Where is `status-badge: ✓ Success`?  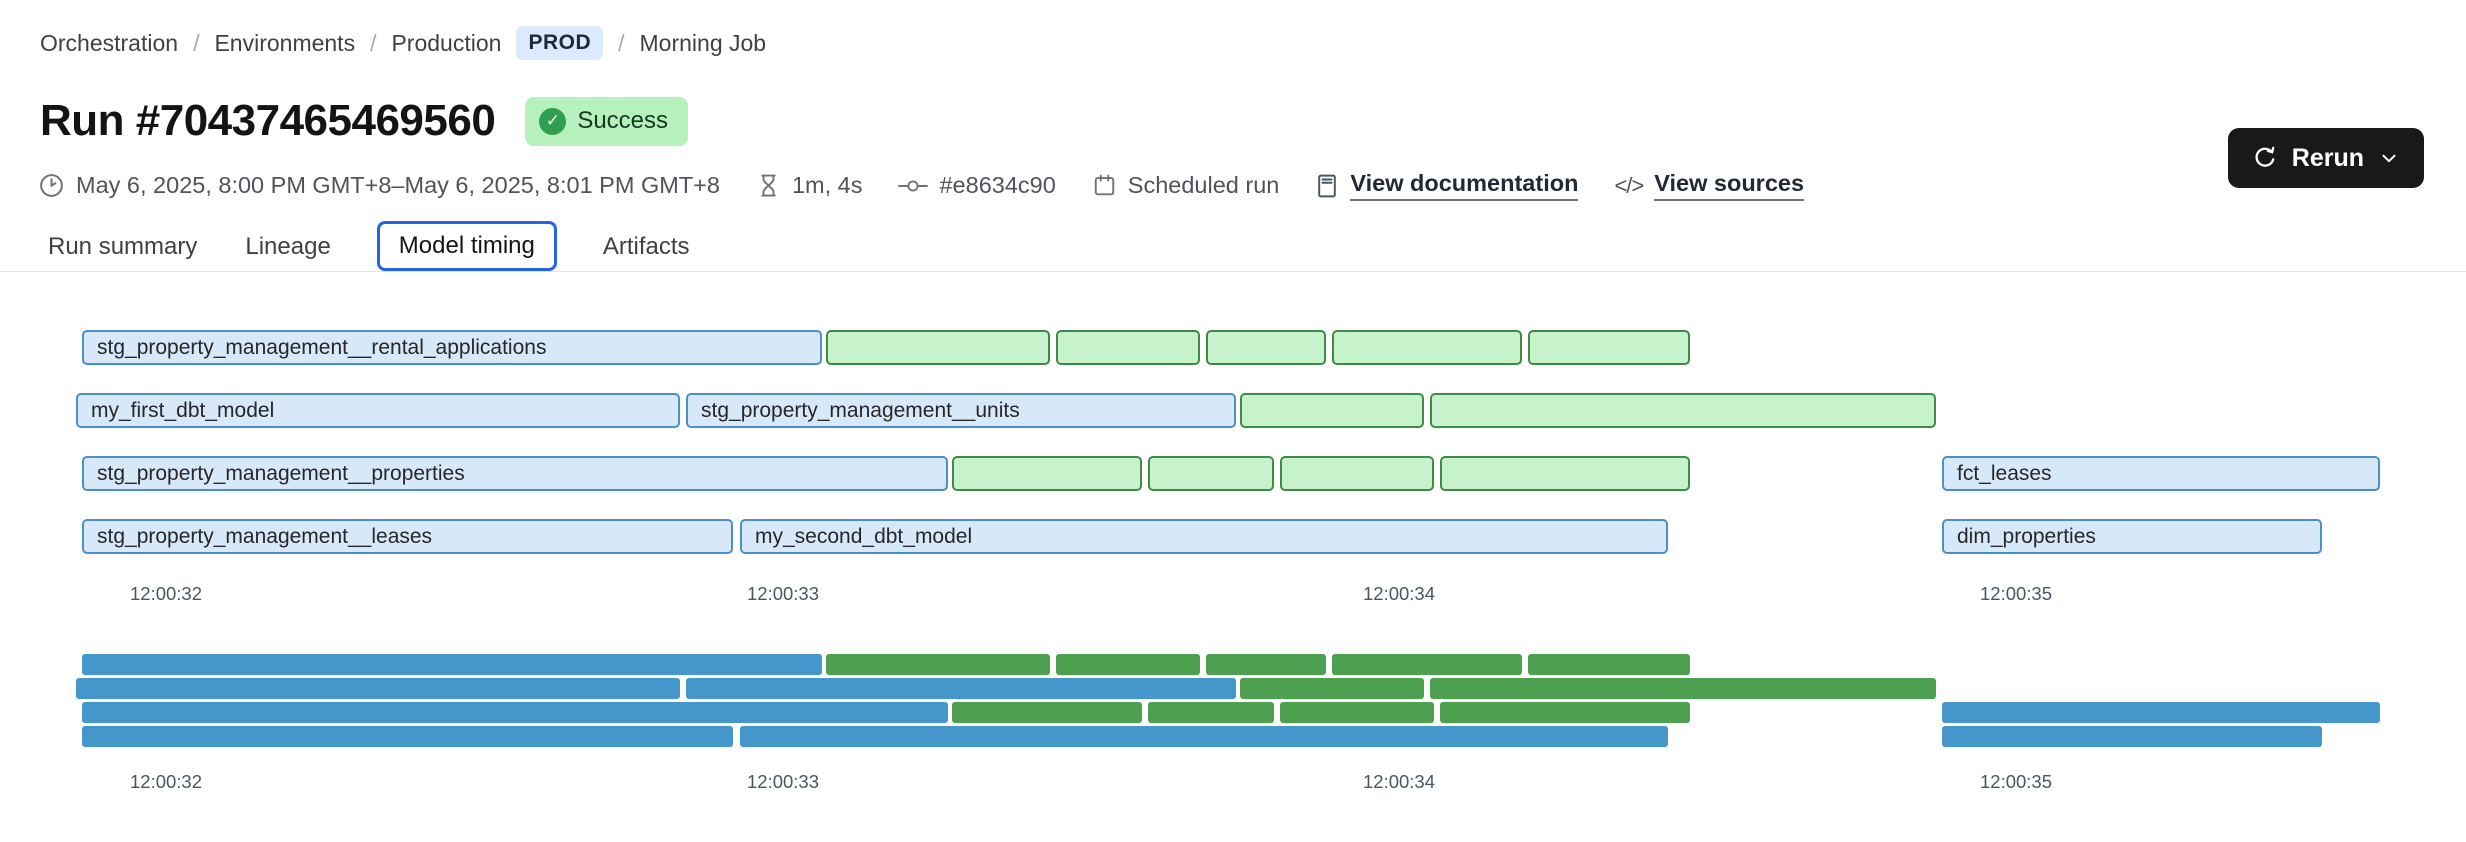 status-badge: ✓ Success is located at coordinates (607, 121).